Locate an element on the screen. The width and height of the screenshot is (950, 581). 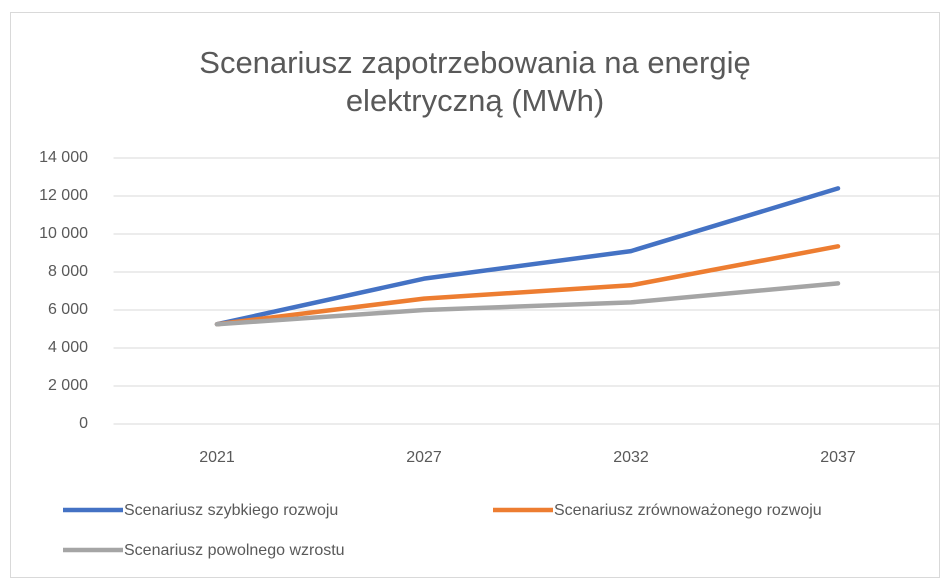
x-tick-label: 2027 is located at coordinates (424, 457).